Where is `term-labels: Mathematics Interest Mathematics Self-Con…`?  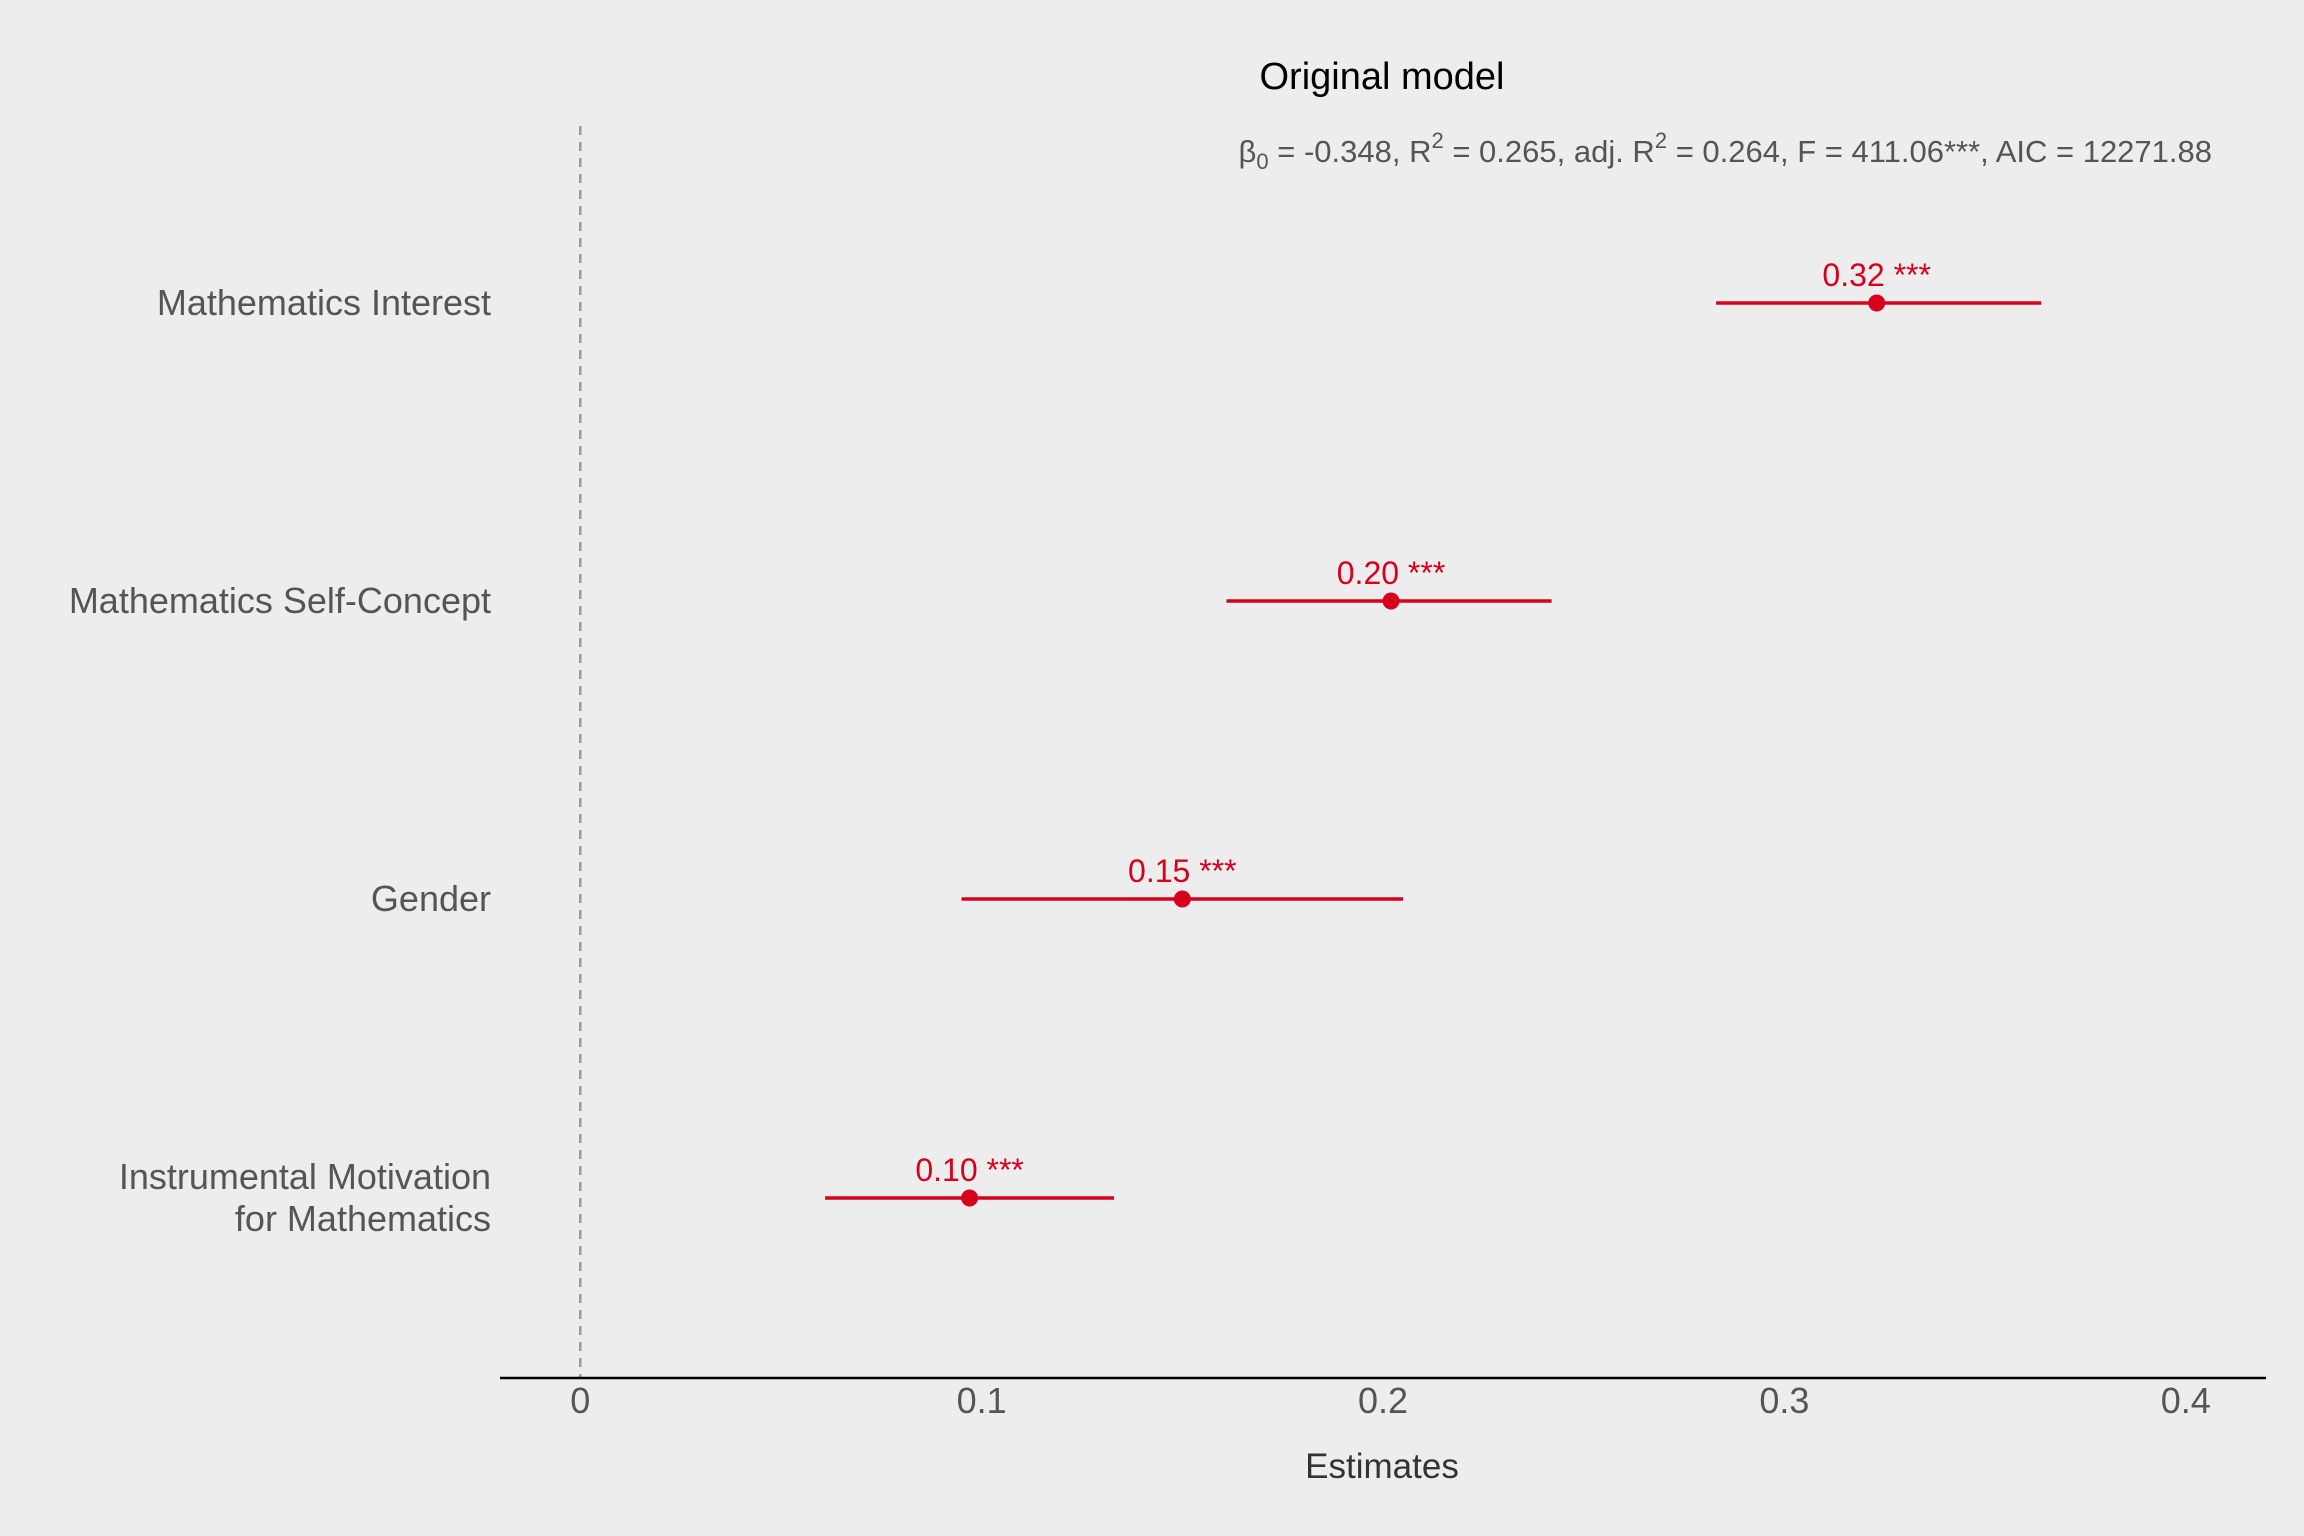
term-labels: Mathematics Interest Mathematics Self-Con… is located at coordinates (280, 760).